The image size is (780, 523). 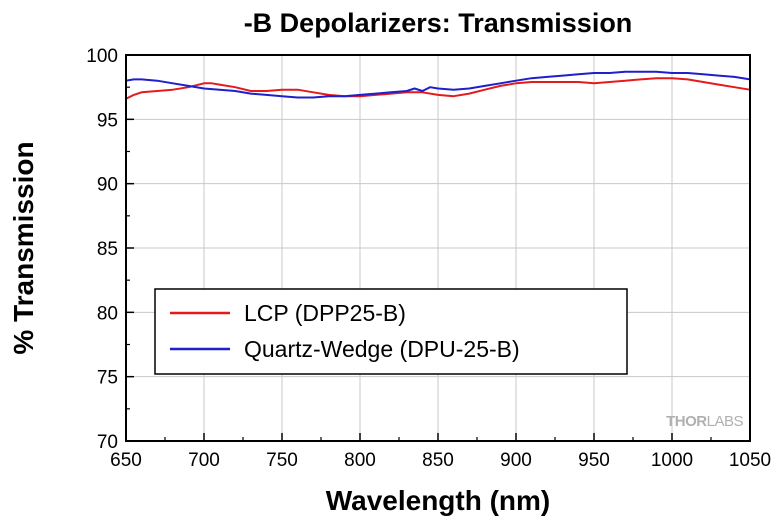 What do you see at coordinates (204, 460) in the screenshot?
I see `x-tick-label: 700` at bounding box center [204, 460].